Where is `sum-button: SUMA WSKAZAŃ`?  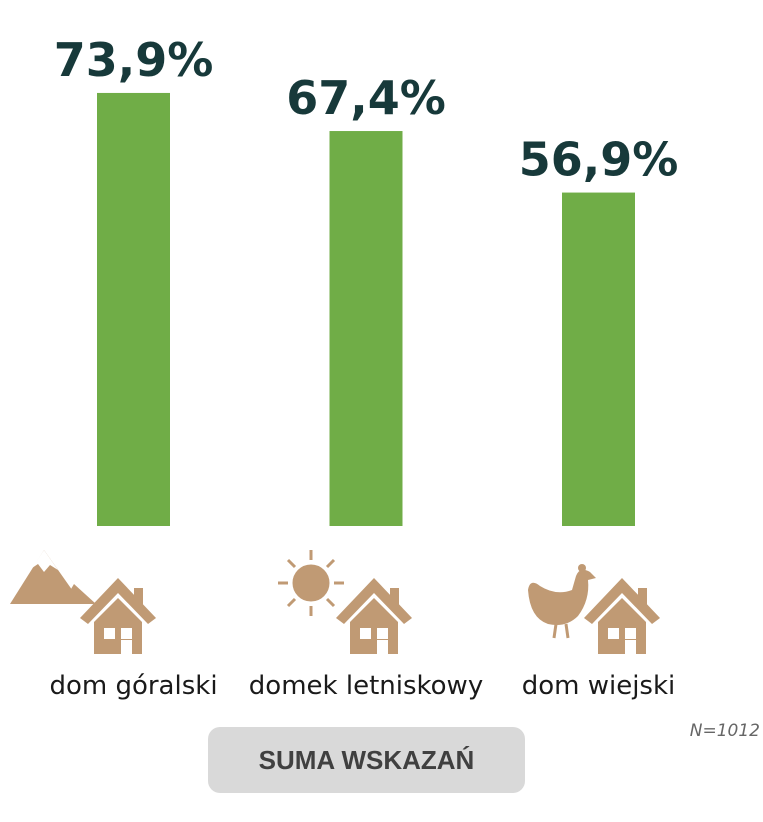
sum-button: SUMA WSKAZAŃ is located at coordinates (366, 760).